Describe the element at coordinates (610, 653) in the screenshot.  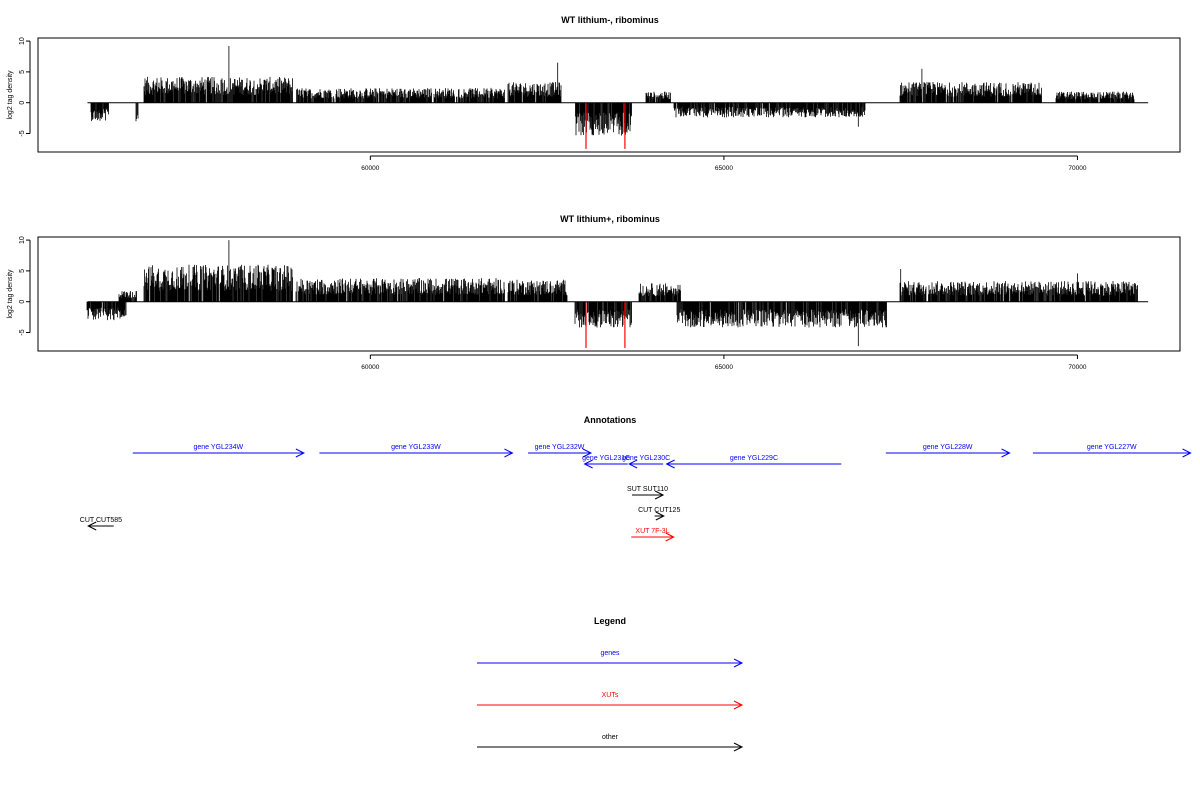
I see `legend-label: genes` at that location.